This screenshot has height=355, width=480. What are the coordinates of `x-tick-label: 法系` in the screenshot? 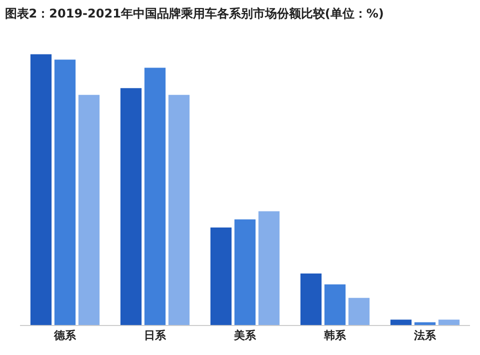 It's located at (425, 335).